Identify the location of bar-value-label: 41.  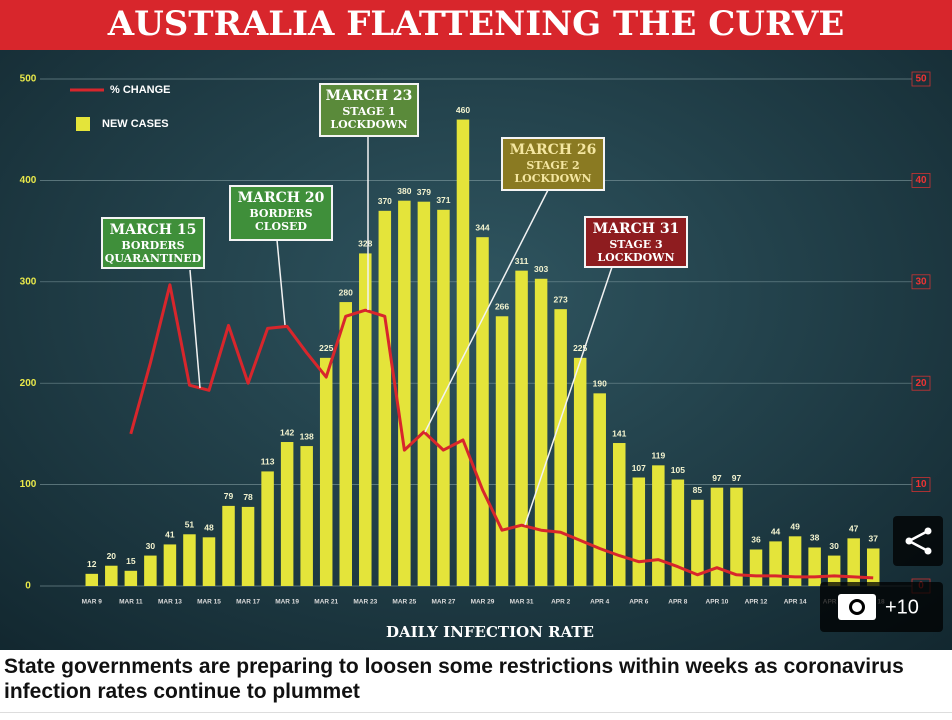
(170, 535).